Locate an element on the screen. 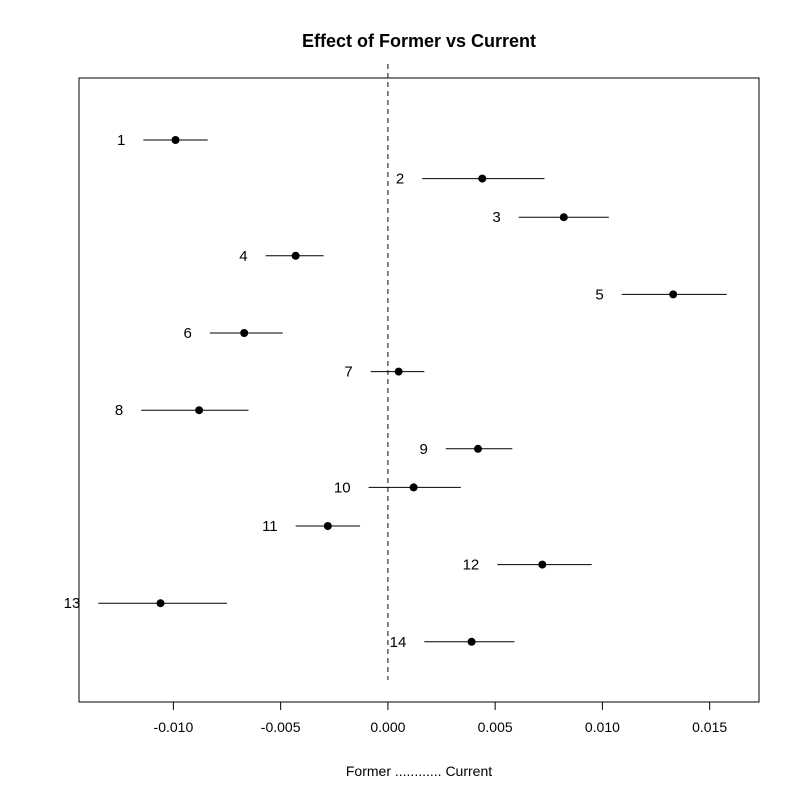  point-label: 2 is located at coordinates (400, 179).